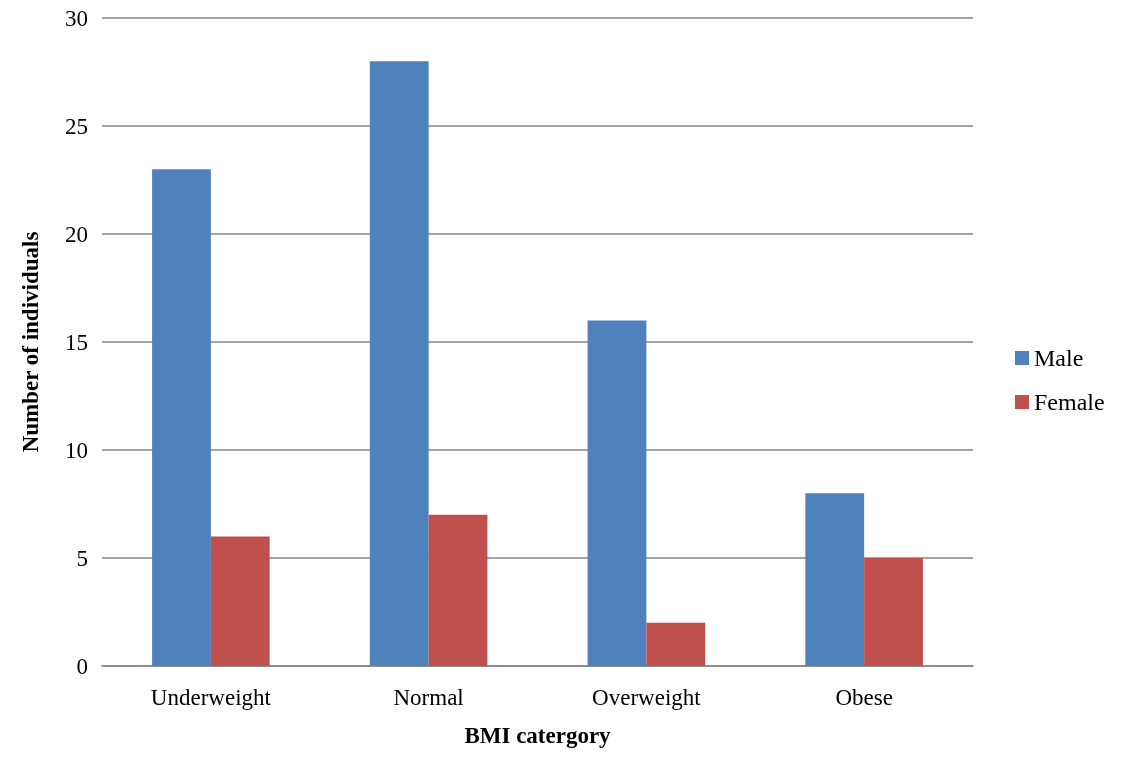 The image size is (1132, 760). I want to click on legend-label: Male, so click(1059, 358).